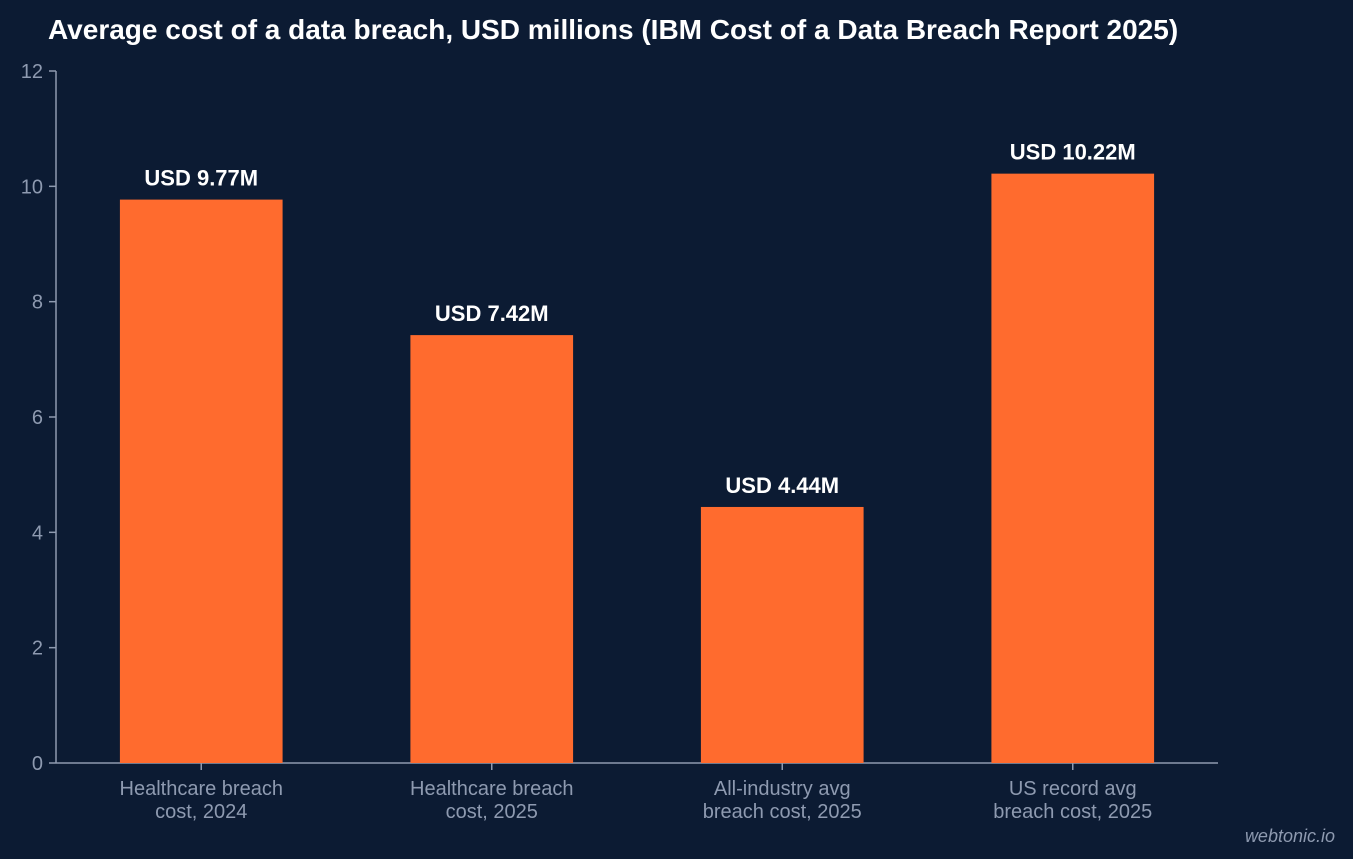  What do you see at coordinates (492, 812) in the screenshot?
I see `x-category-label: cost, 2025` at bounding box center [492, 812].